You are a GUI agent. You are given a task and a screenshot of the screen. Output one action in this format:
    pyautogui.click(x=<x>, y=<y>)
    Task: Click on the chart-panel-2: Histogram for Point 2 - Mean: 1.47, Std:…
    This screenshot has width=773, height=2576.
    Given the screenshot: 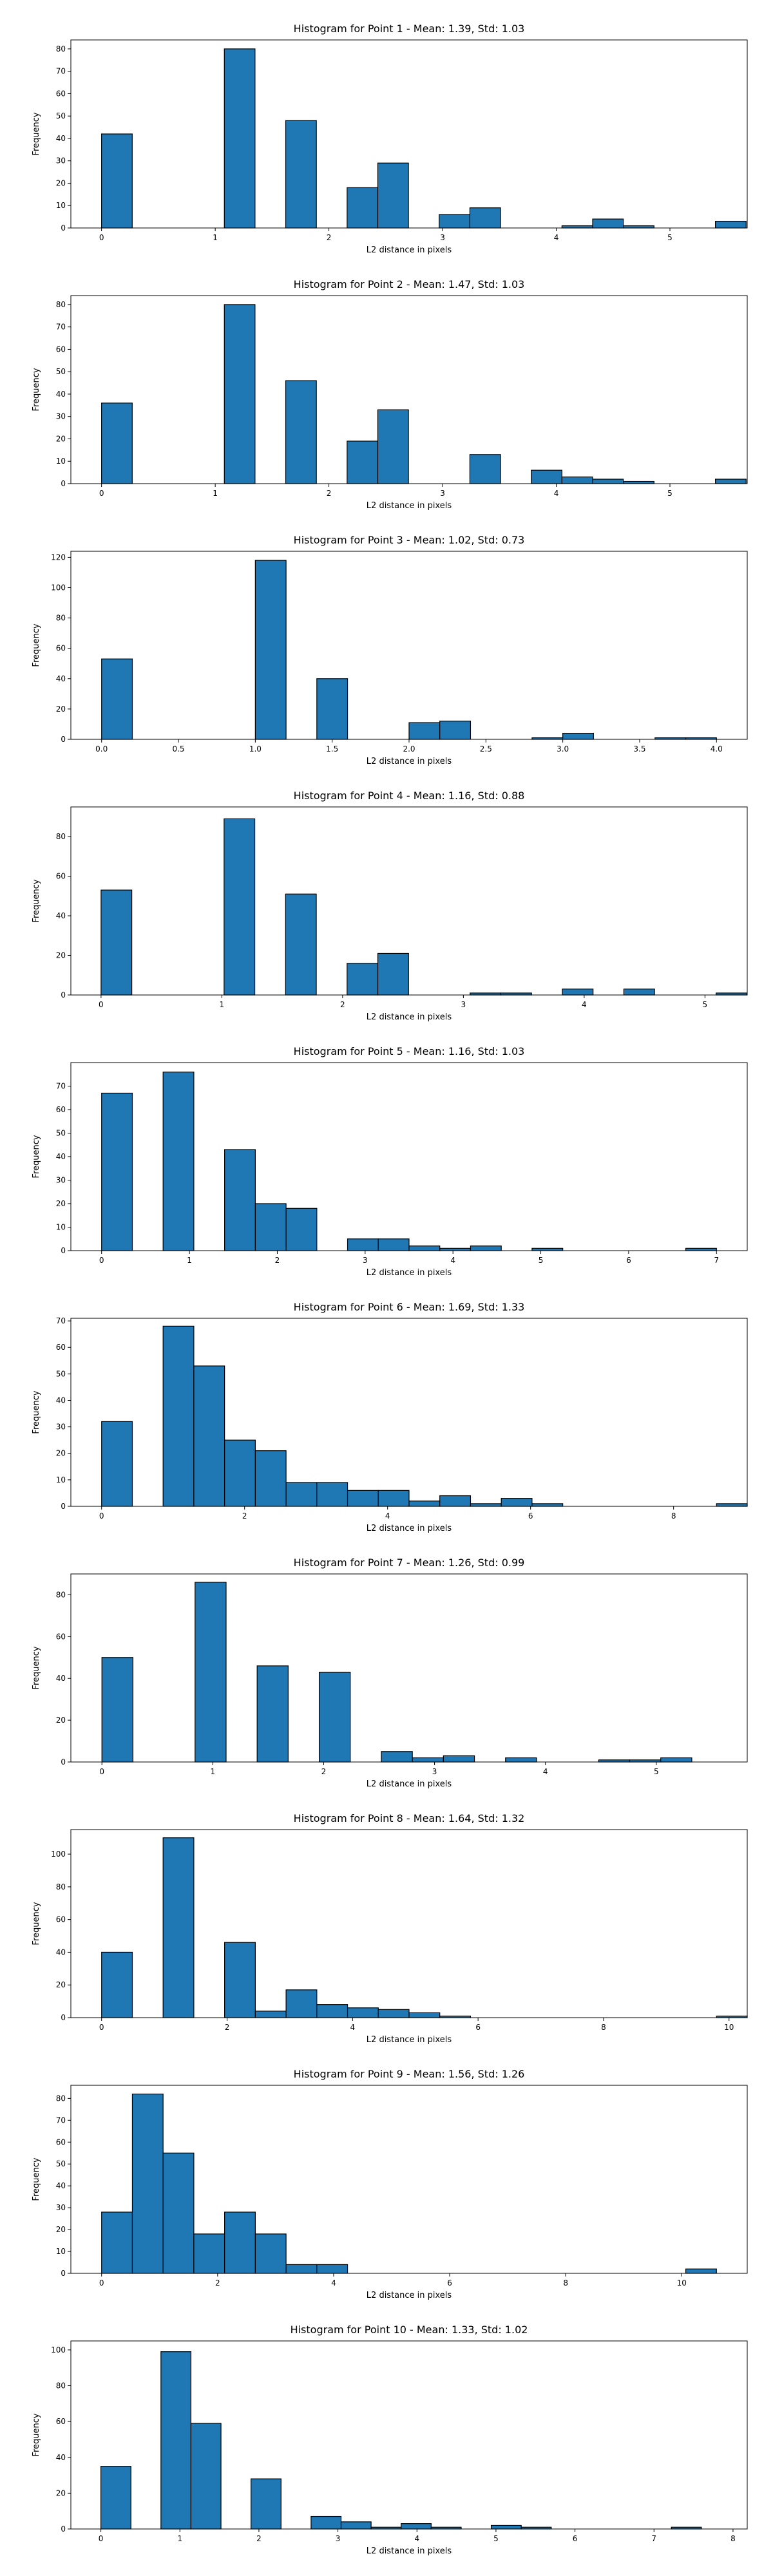 What is the action you would take?
    pyautogui.click(x=390, y=395)
    